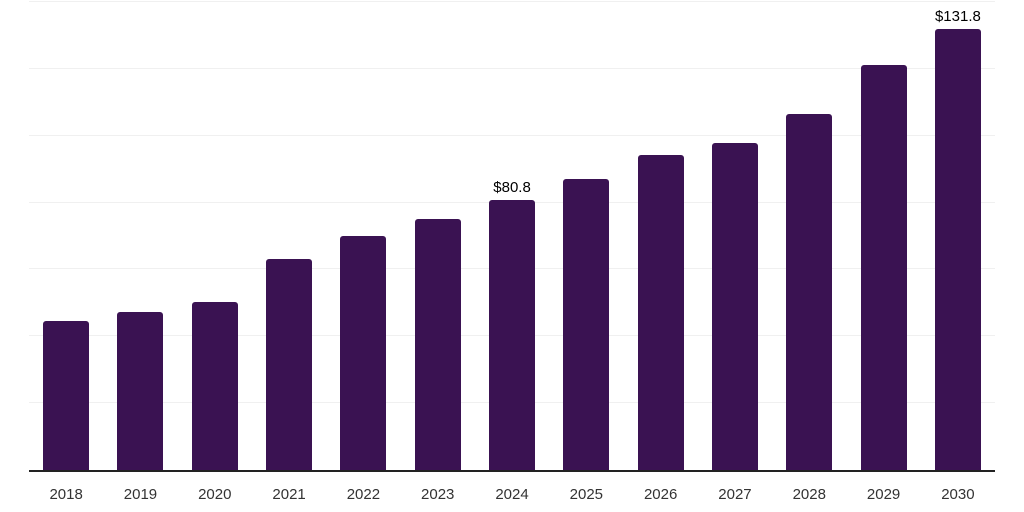 The height and width of the screenshot is (512, 1024). I want to click on data-label-2030: $131.8, so click(957, 17).